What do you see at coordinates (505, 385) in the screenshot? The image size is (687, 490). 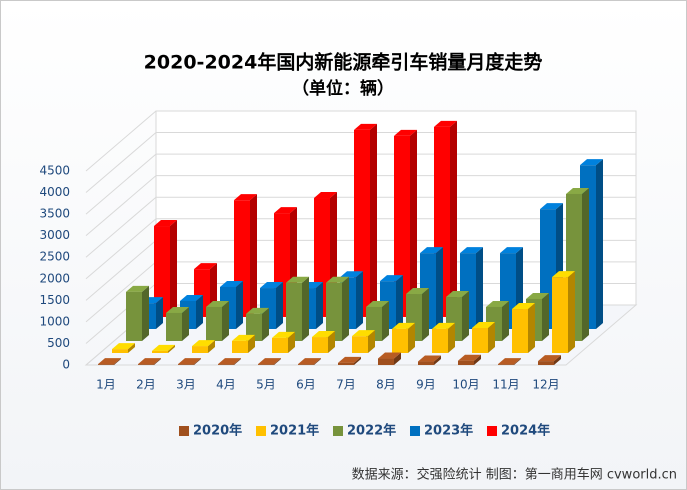 I see `x-tick-label: 11月` at bounding box center [505, 385].